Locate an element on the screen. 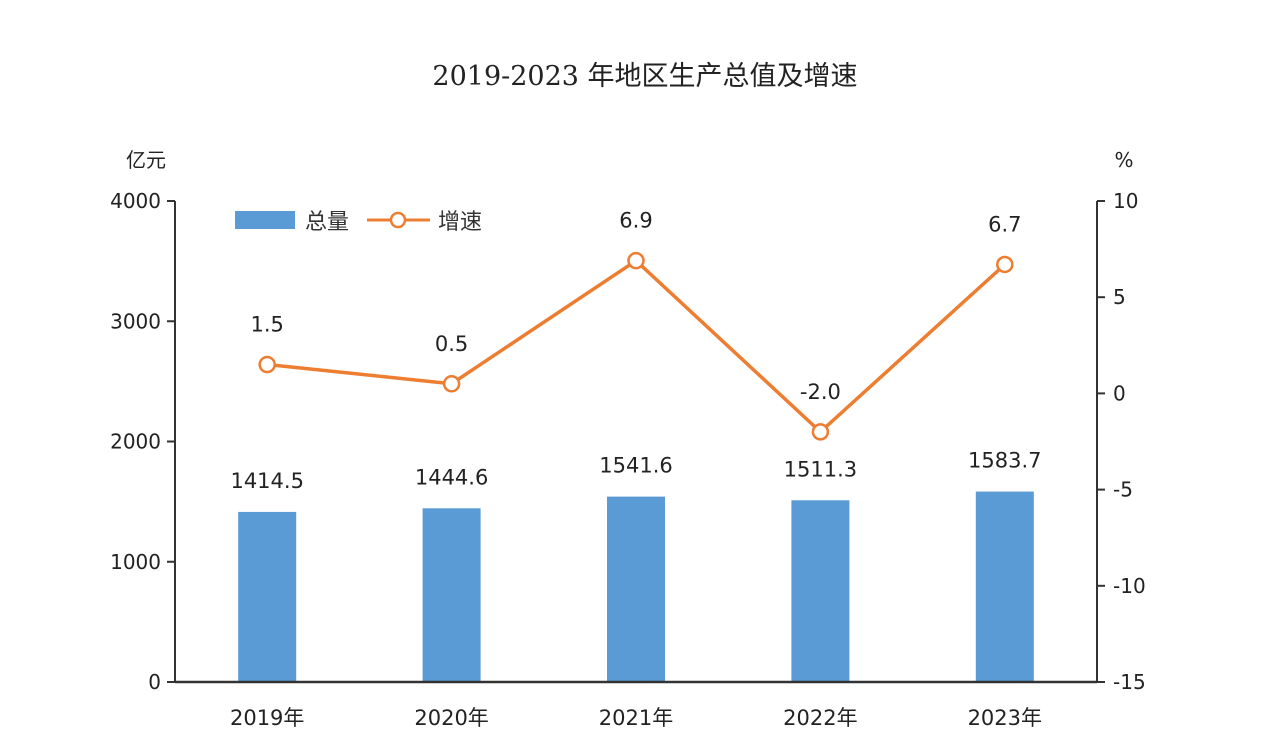  left-tick-label: 3000 is located at coordinates (135, 321).